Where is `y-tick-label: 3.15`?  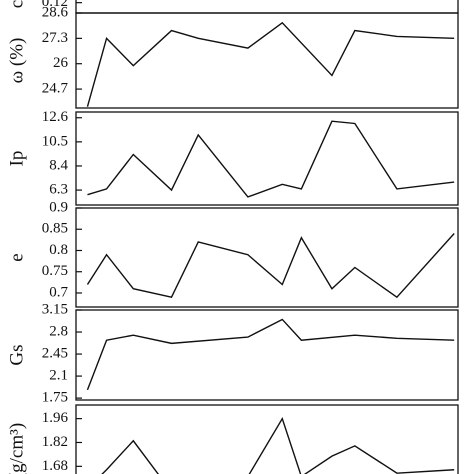
y-tick-label: 3.15 is located at coordinates (55, 309).